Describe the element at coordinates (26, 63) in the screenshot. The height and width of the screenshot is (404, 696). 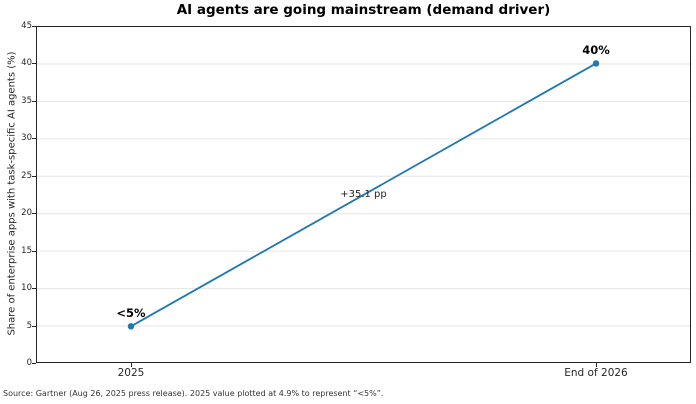
I see `y-tick-label: 40` at that location.